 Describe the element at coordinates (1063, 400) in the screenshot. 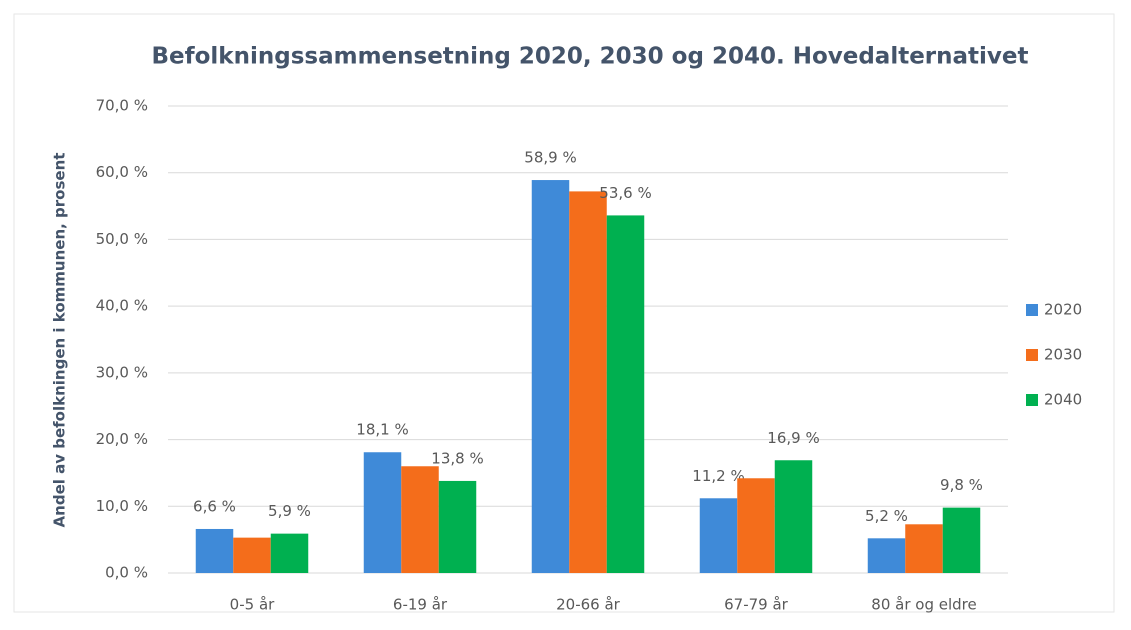

I see `legend-label: 2040` at that location.